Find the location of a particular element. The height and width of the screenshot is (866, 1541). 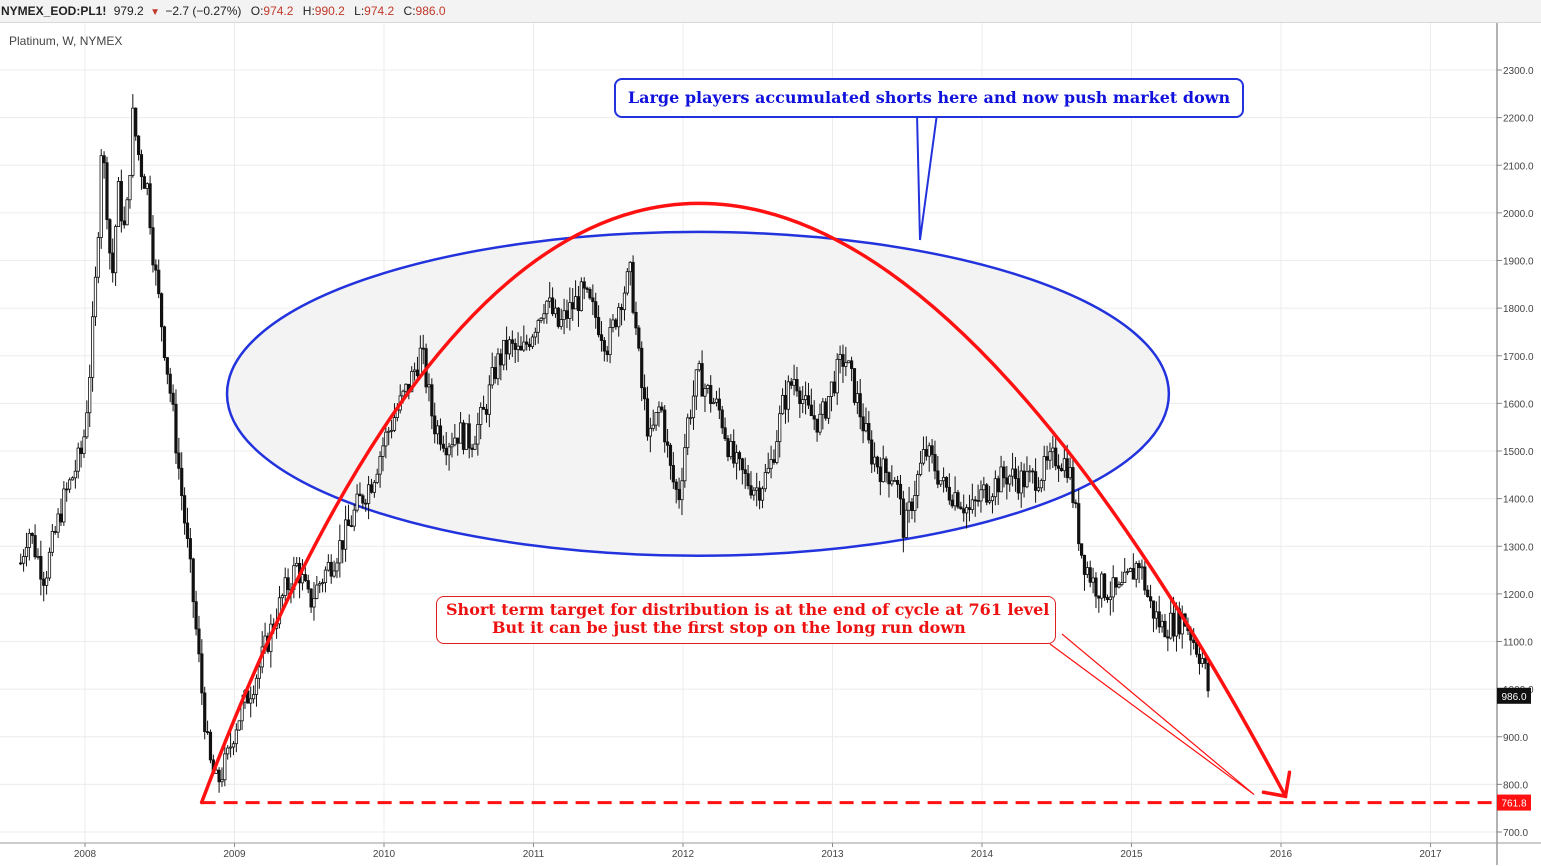

symbol-name: NYMEX_EOD:PL1! is located at coordinates (54, 11).